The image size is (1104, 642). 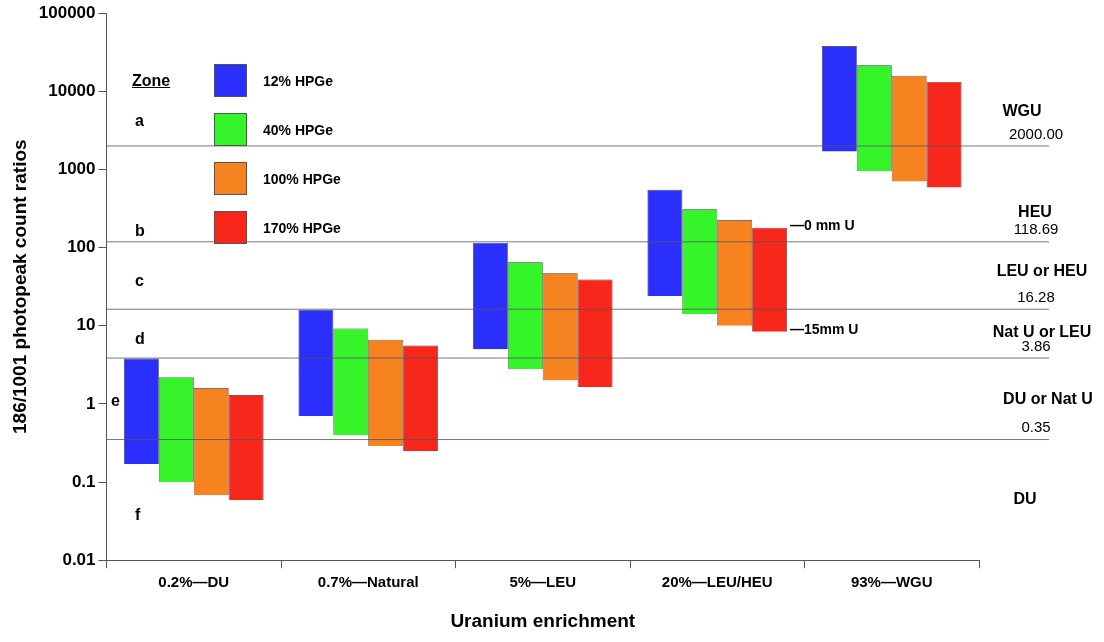 I want to click on x-tick-label: 20%—LEU/HEU, so click(x=717, y=582).